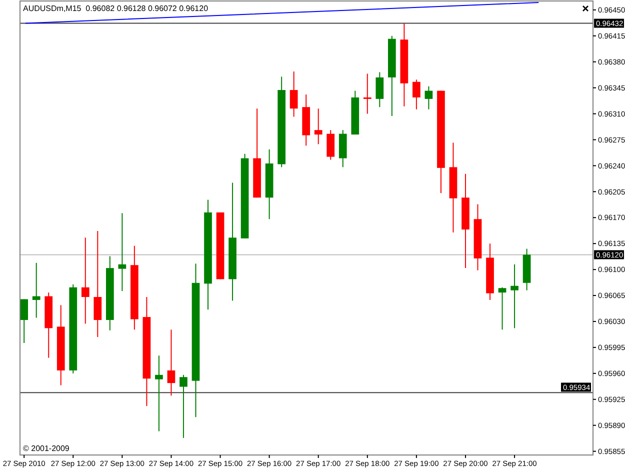 The width and height of the screenshot is (625, 469). I want to click on chart-title: AUDUSDm,M15 0.96082 0.96128 0.96072 0.96120, so click(116, 8).